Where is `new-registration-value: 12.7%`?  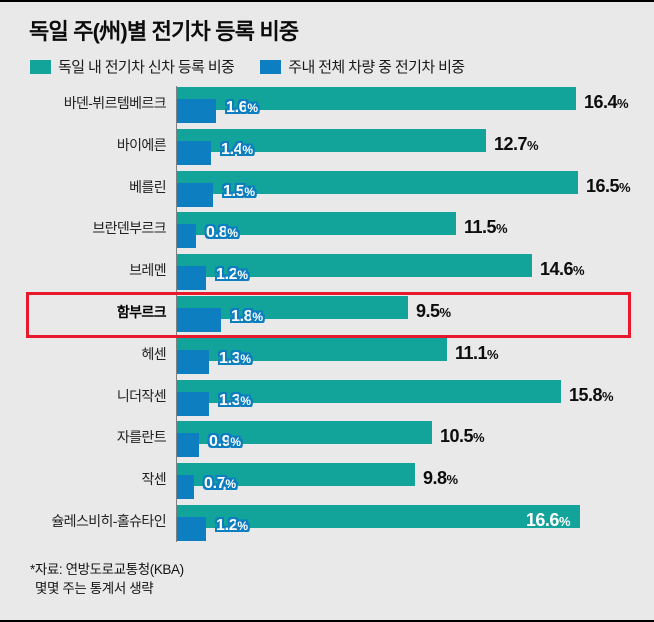 new-registration-value: 12.7% is located at coordinates (516, 143).